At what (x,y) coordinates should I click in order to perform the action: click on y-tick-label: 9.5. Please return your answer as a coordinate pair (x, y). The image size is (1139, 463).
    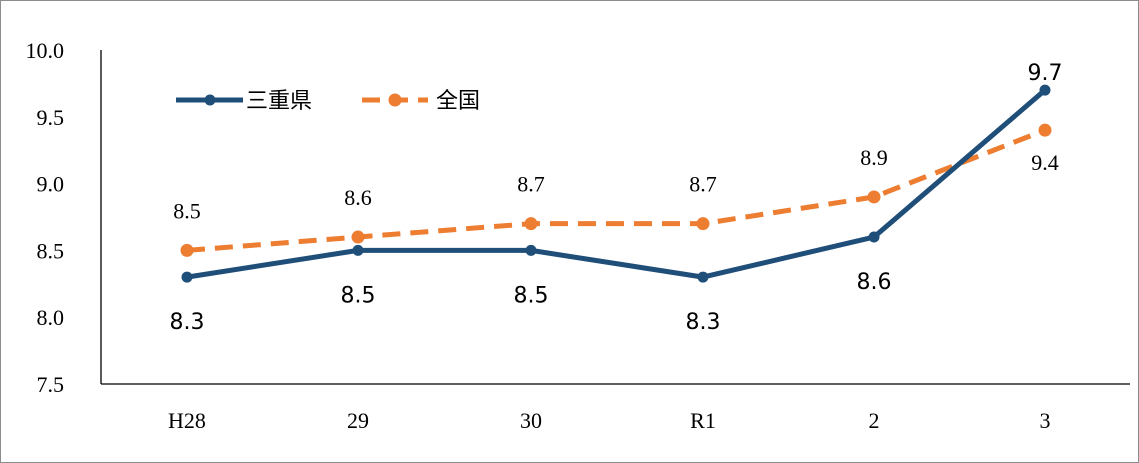
    Looking at the image, I should click on (51, 117).